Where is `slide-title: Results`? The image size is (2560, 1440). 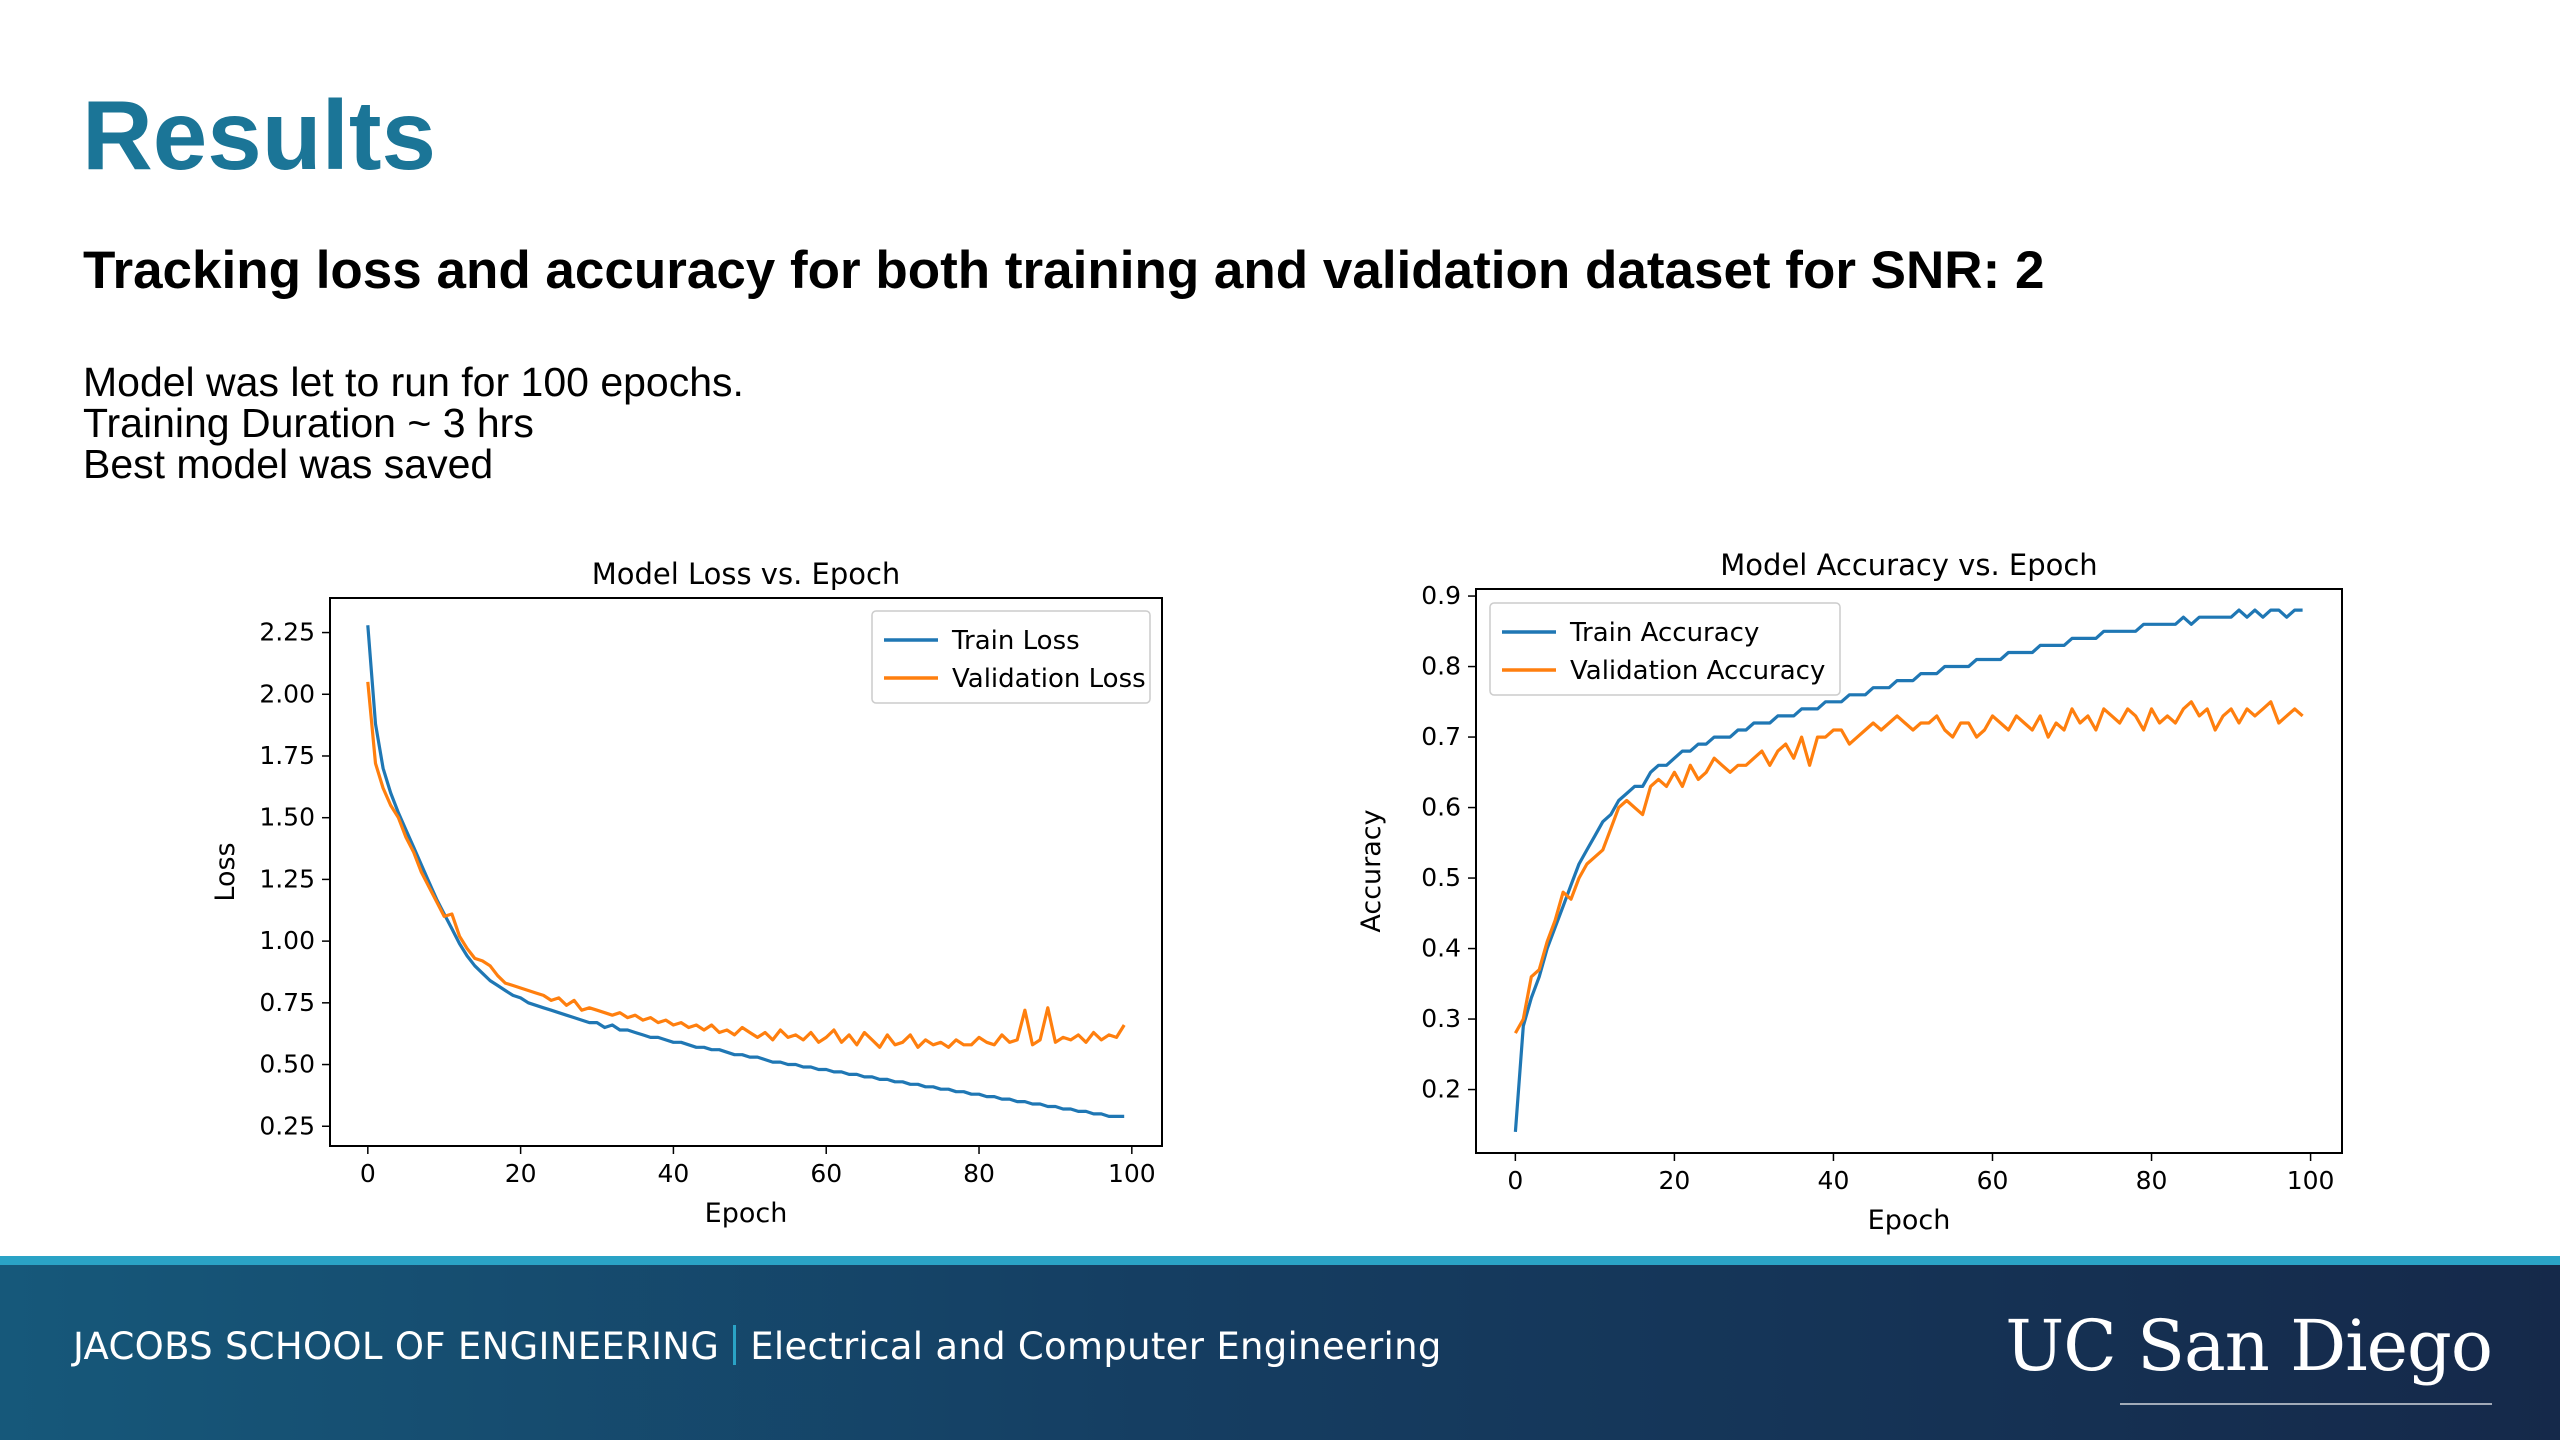 slide-title: Results is located at coordinates (259, 135).